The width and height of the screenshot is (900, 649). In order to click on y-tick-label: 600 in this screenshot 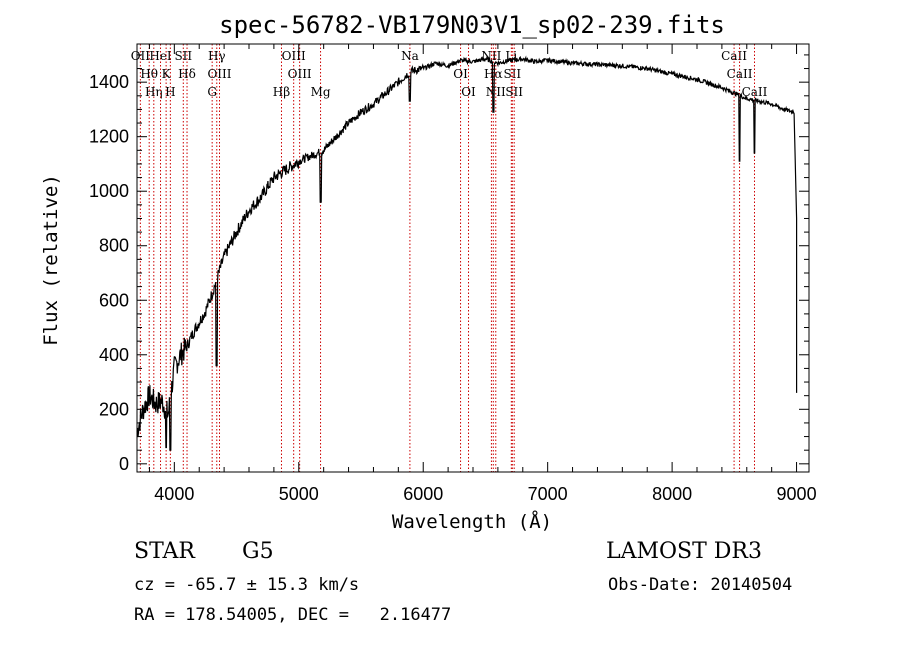, I will do `click(114, 300)`.